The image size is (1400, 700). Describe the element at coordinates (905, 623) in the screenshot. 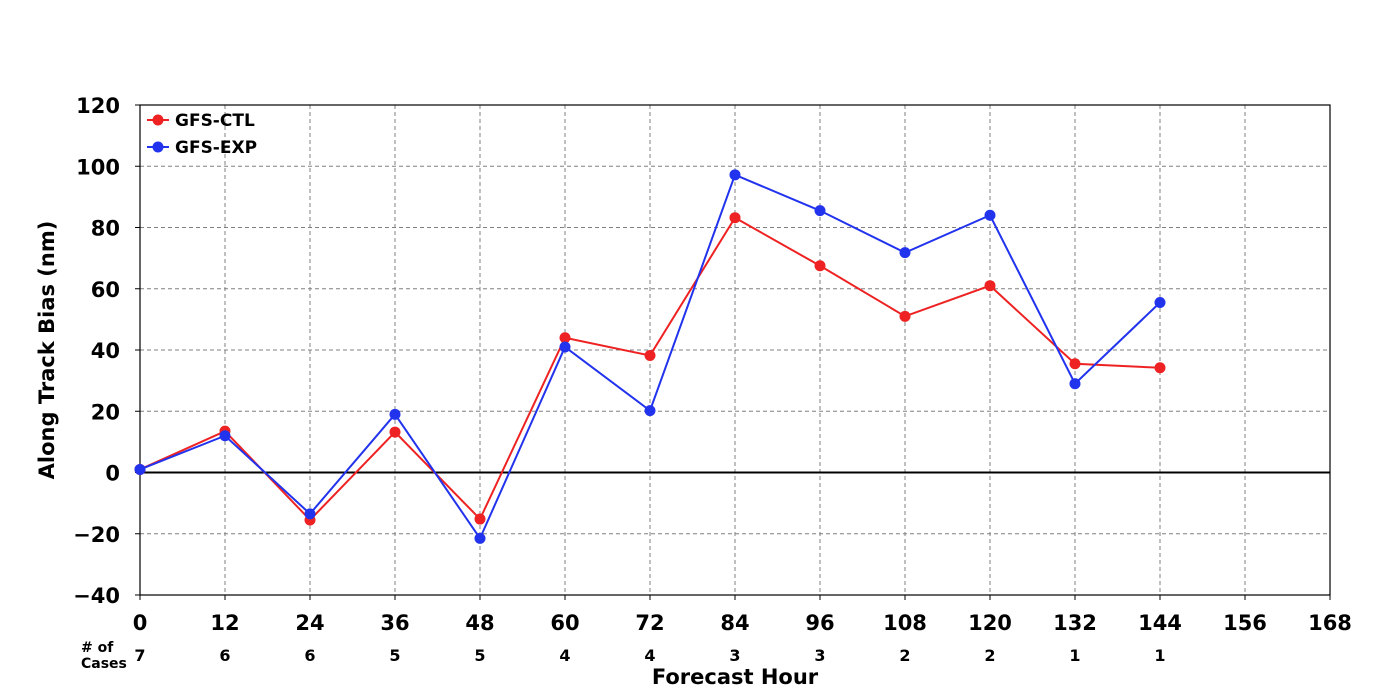

I see `x-tick-label: 108` at that location.